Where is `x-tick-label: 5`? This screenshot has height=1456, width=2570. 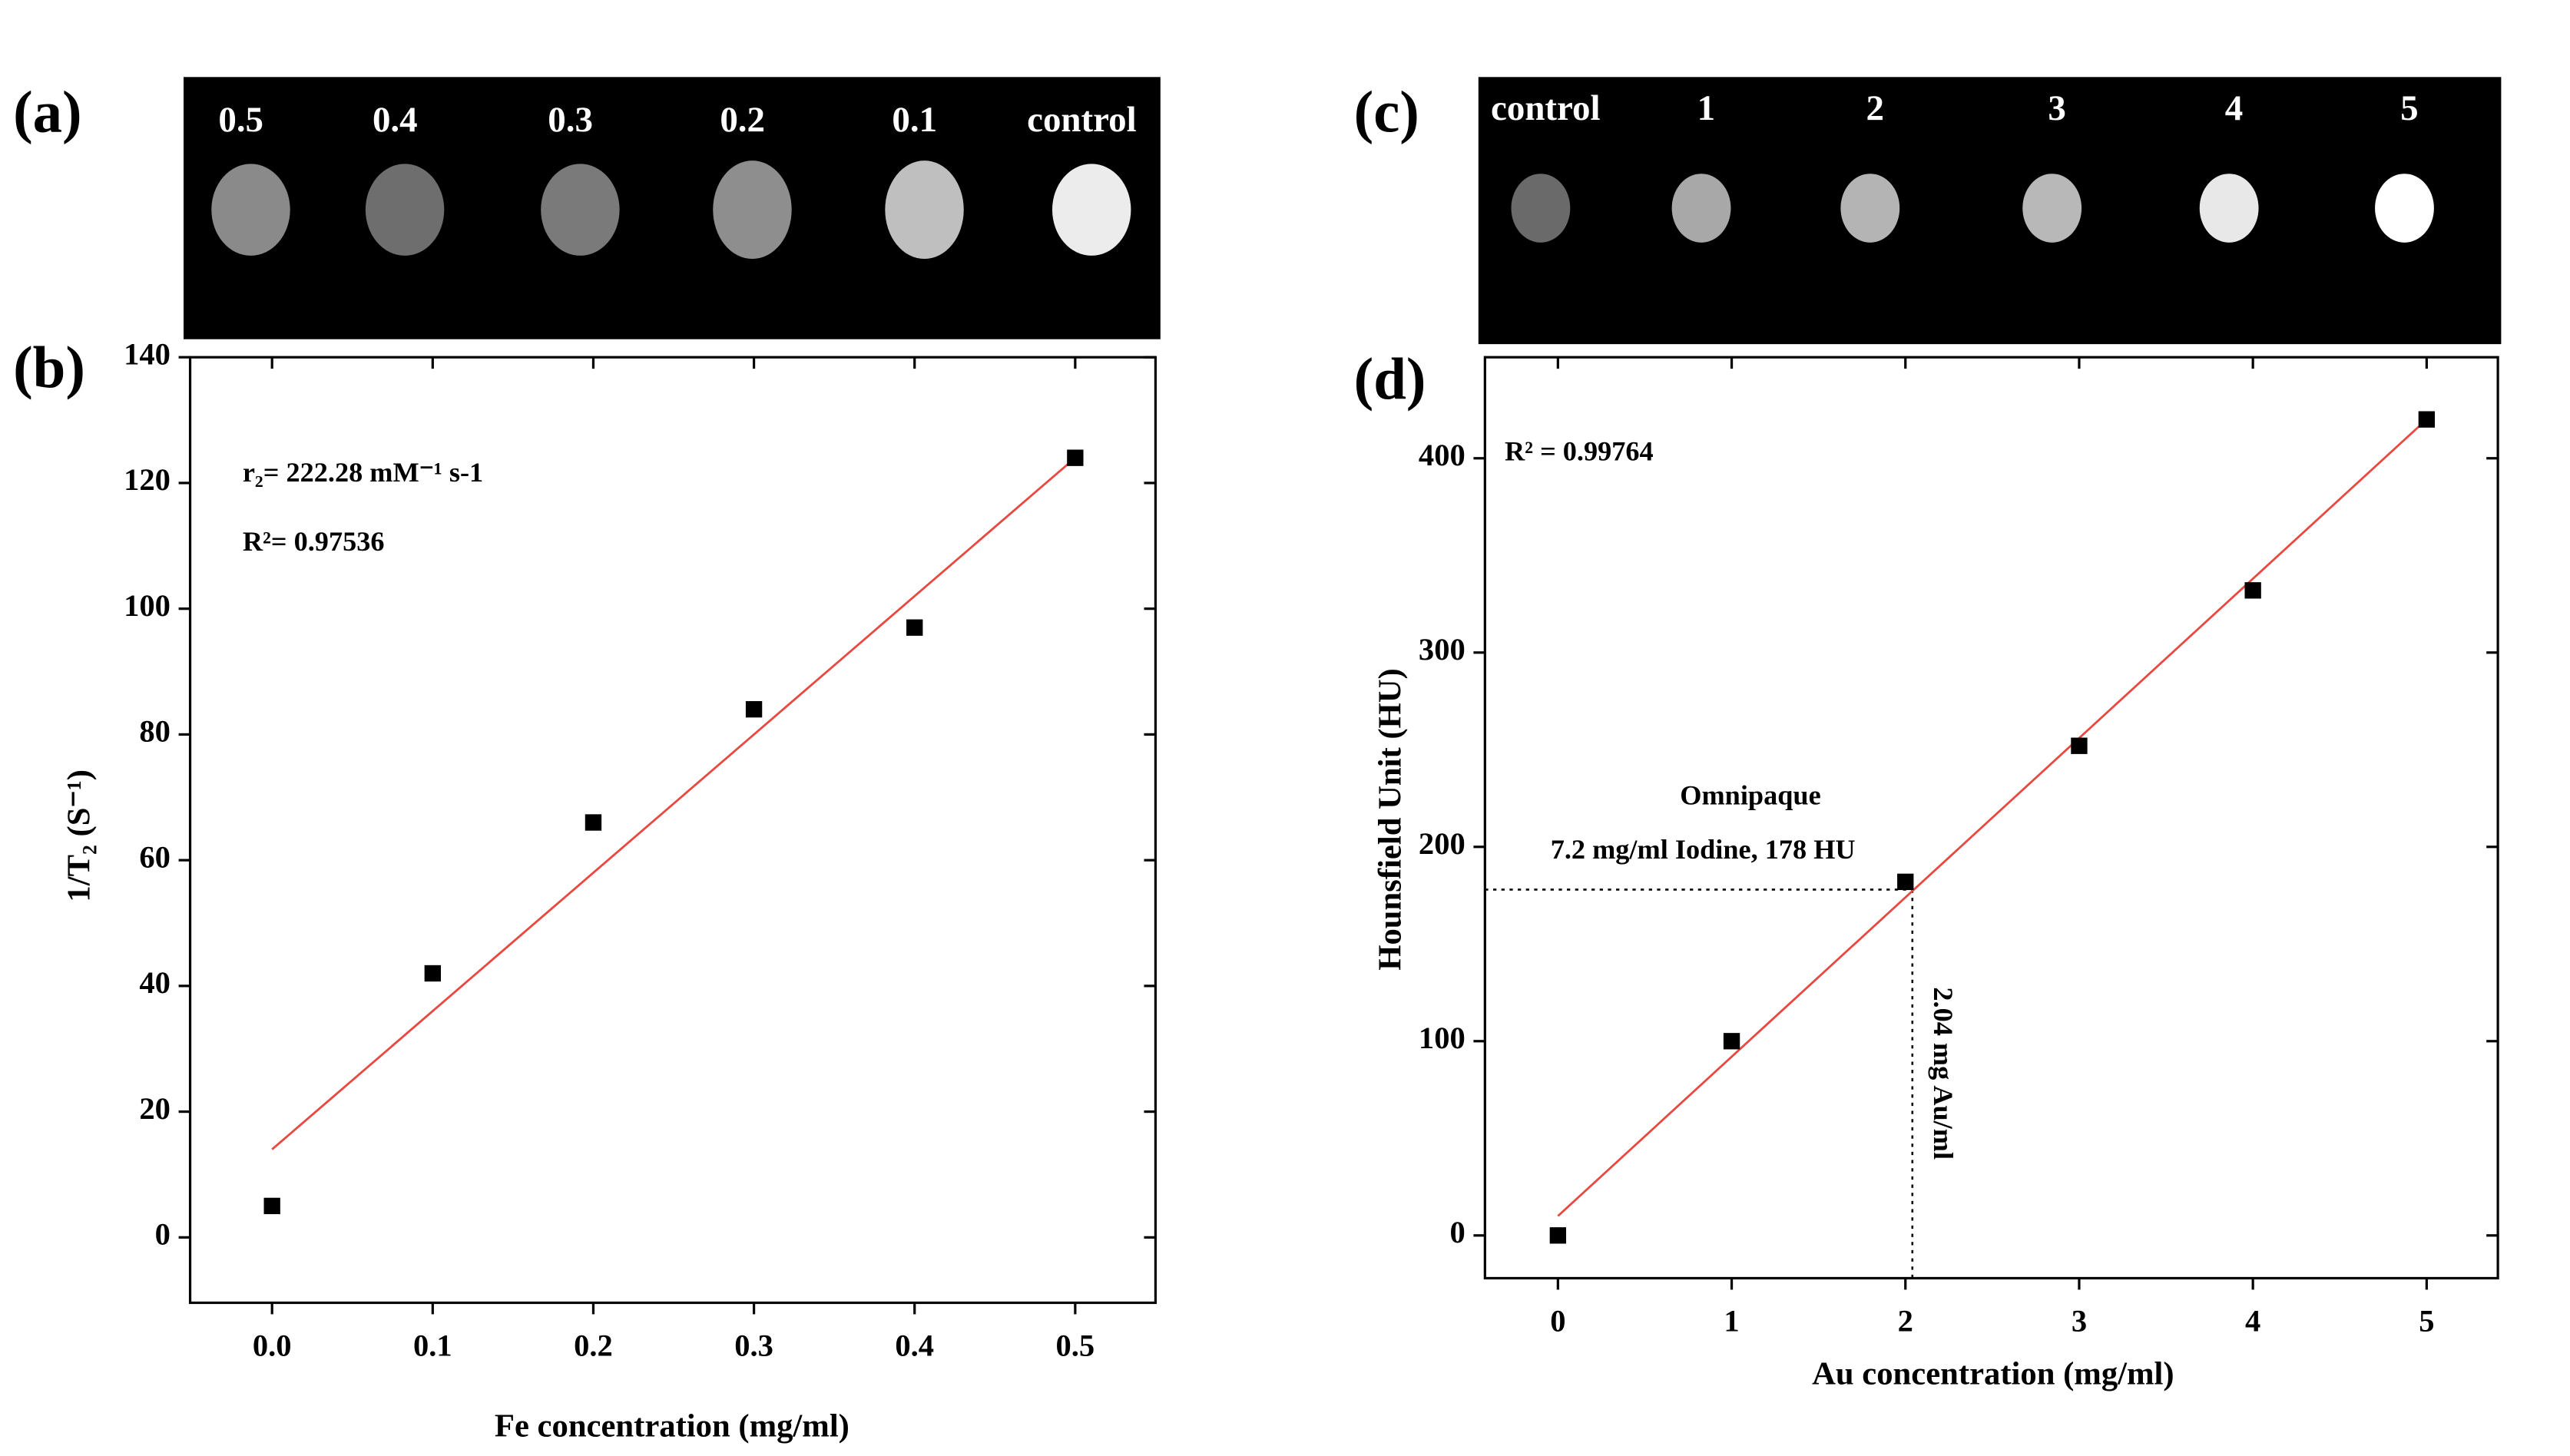 x-tick-label: 5 is located at coordinates (2426, 1321).